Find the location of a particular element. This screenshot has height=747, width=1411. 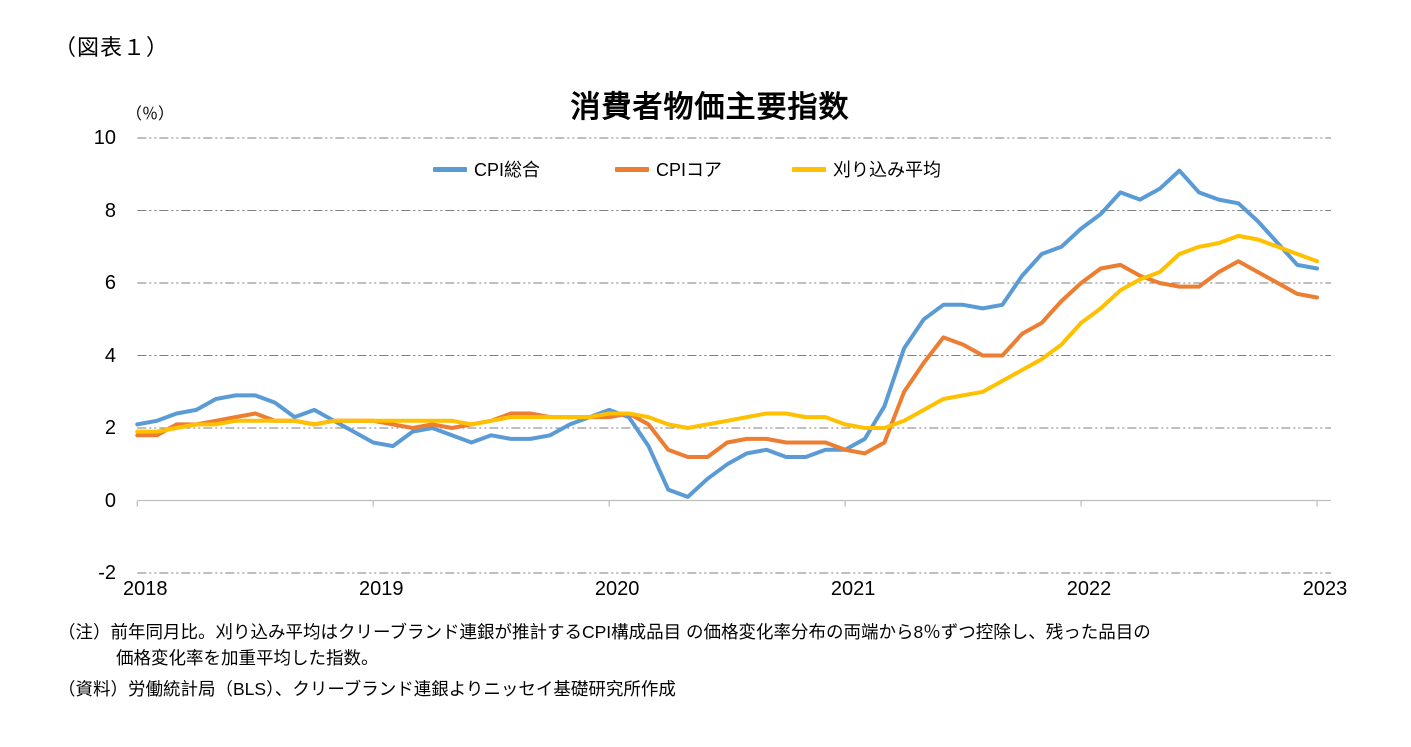

note-line-2: 価格変化率を加重平均した指数。 is located at coordinates (247, 658).